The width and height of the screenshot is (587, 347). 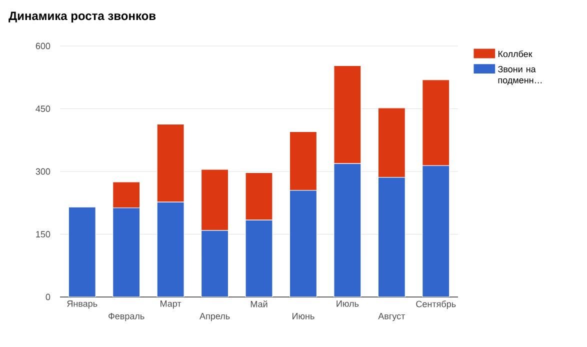 I want to click on x-tick-label: Май, so click(x=259, y=304).